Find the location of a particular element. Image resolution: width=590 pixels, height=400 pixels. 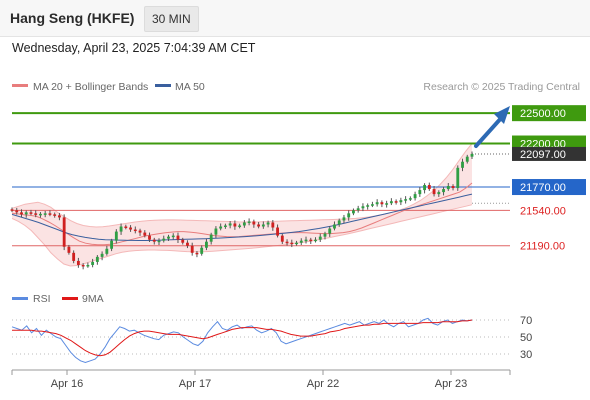

datetime-label: Wednesday, April 23, 2025 7:04:39 AM CET is located at coordinates (134, 48).